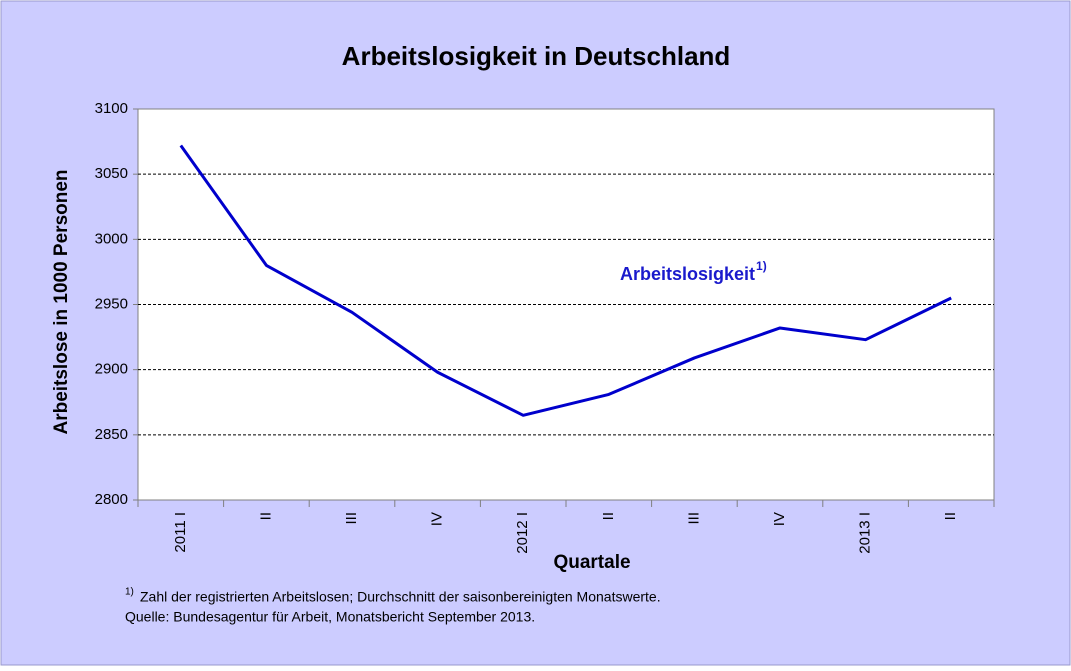 The image size is (1071, 671). I want to click on series-label-marker: 1), so click(761, 266).